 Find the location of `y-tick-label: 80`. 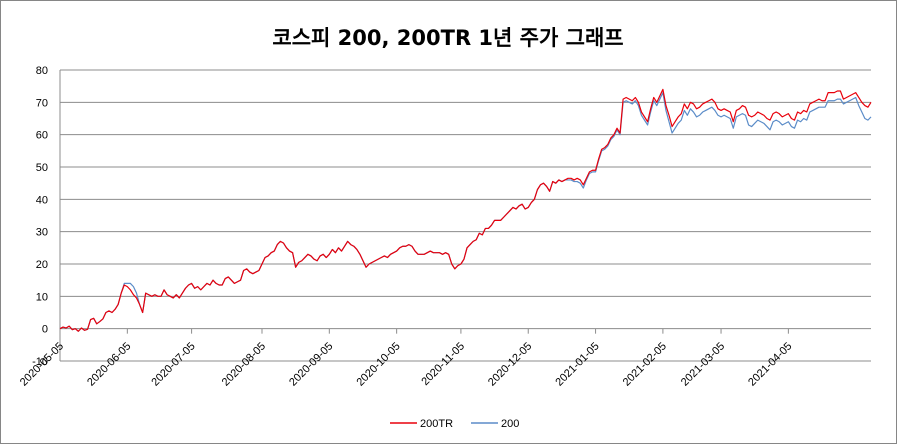

y-tick-label: 80 is located at coordinates (42, 71).